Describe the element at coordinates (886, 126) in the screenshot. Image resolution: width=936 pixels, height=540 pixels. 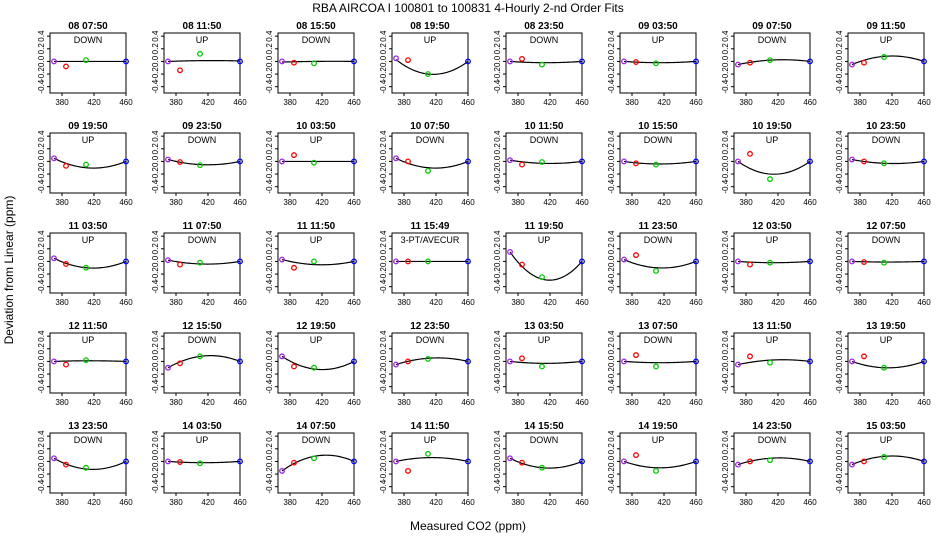
I see `panel-time-label: 10 23:50` at that location.